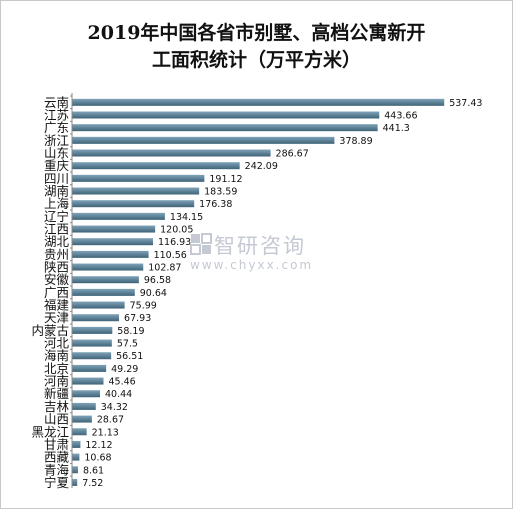 The image size is (513, 509). What do you see at coordinates (143, 306) in the screenshot?
I see `value-label: 75.99` at bounding box center [143, 306].